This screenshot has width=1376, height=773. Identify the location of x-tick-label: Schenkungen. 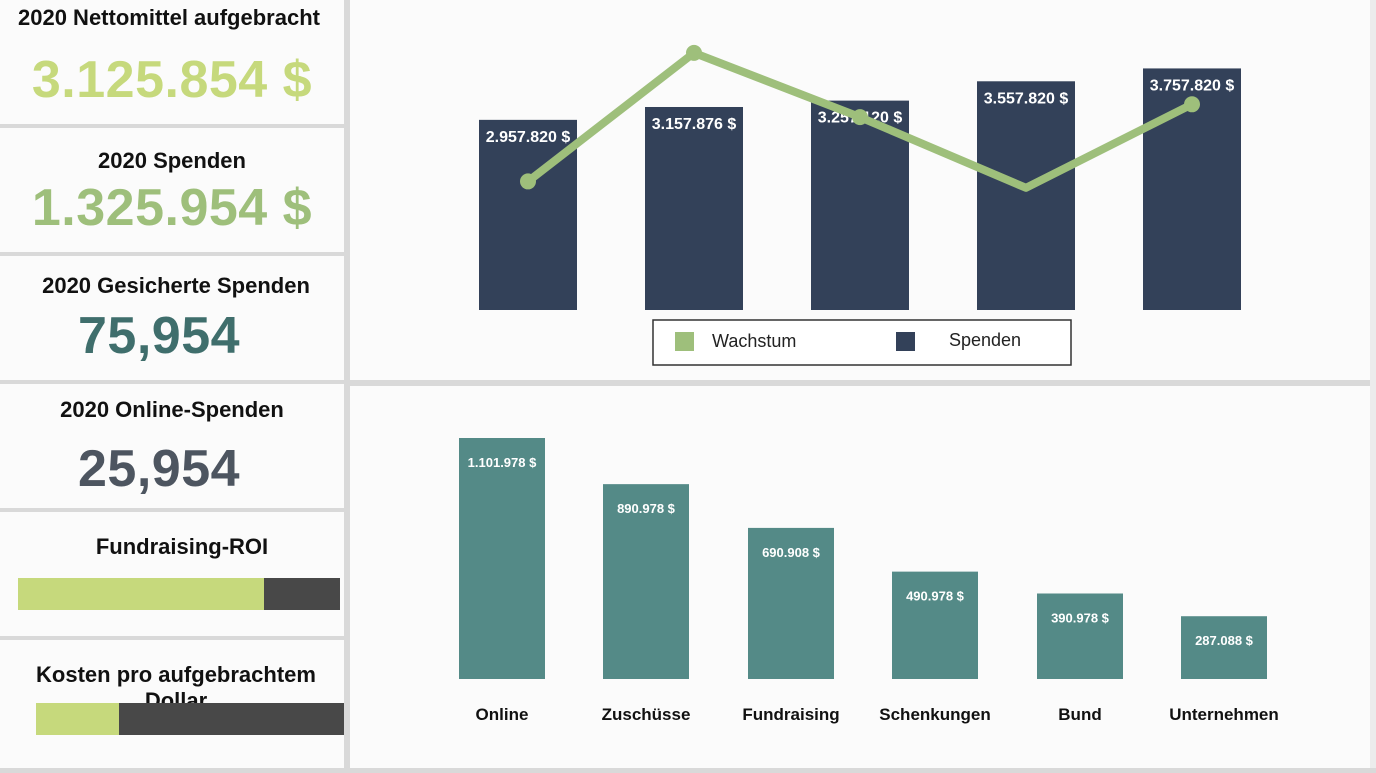
(934, 714).